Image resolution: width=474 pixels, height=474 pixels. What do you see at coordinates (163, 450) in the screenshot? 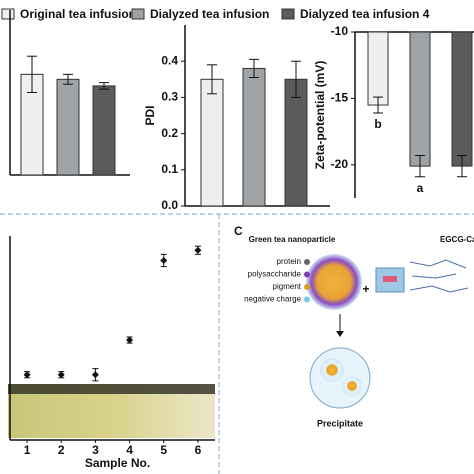
I see `x-tick-label: 5` at bounding box center [163, 450].